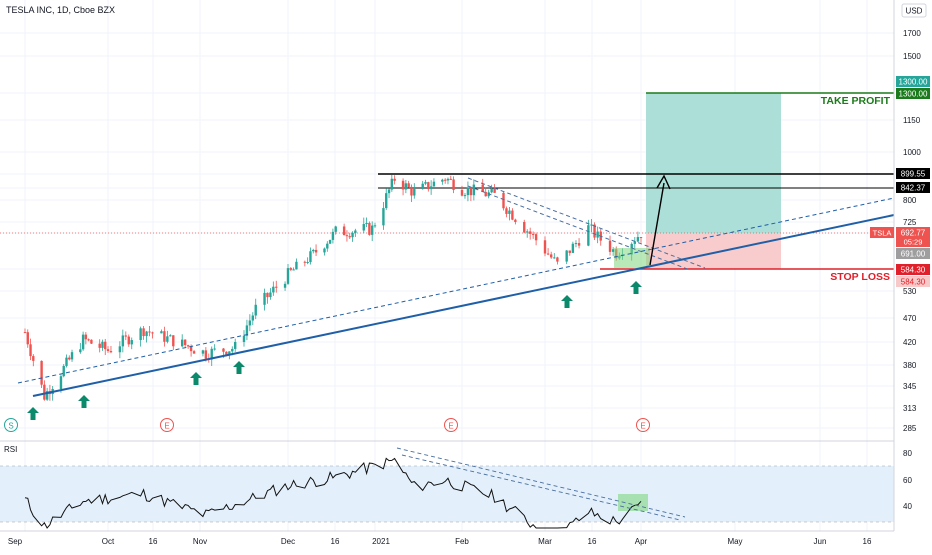 The width and height of the screenshot is (932, 555). What do you see at coordinates (914, 10) in the screenshot?
I see `currency-button` at bounding box center [914, 10].